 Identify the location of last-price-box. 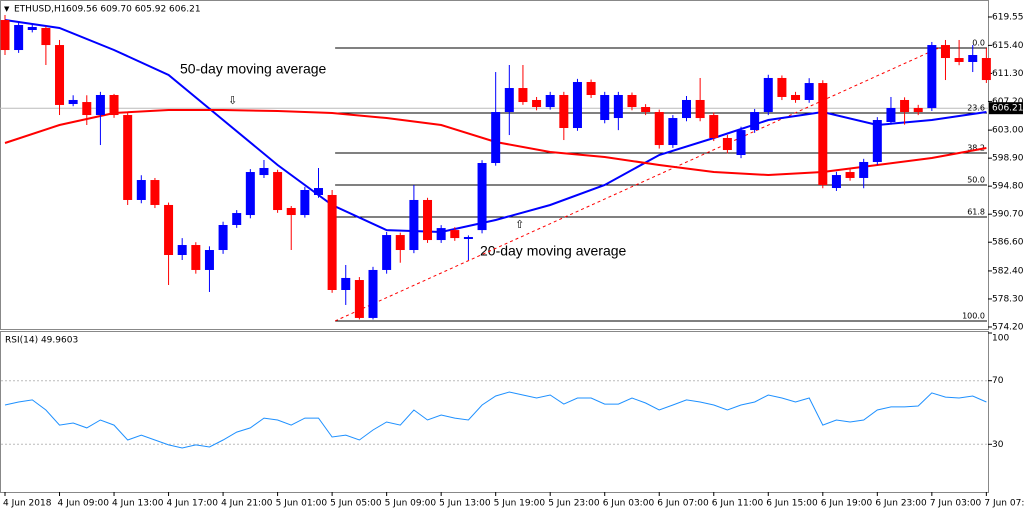
(1006, 108).